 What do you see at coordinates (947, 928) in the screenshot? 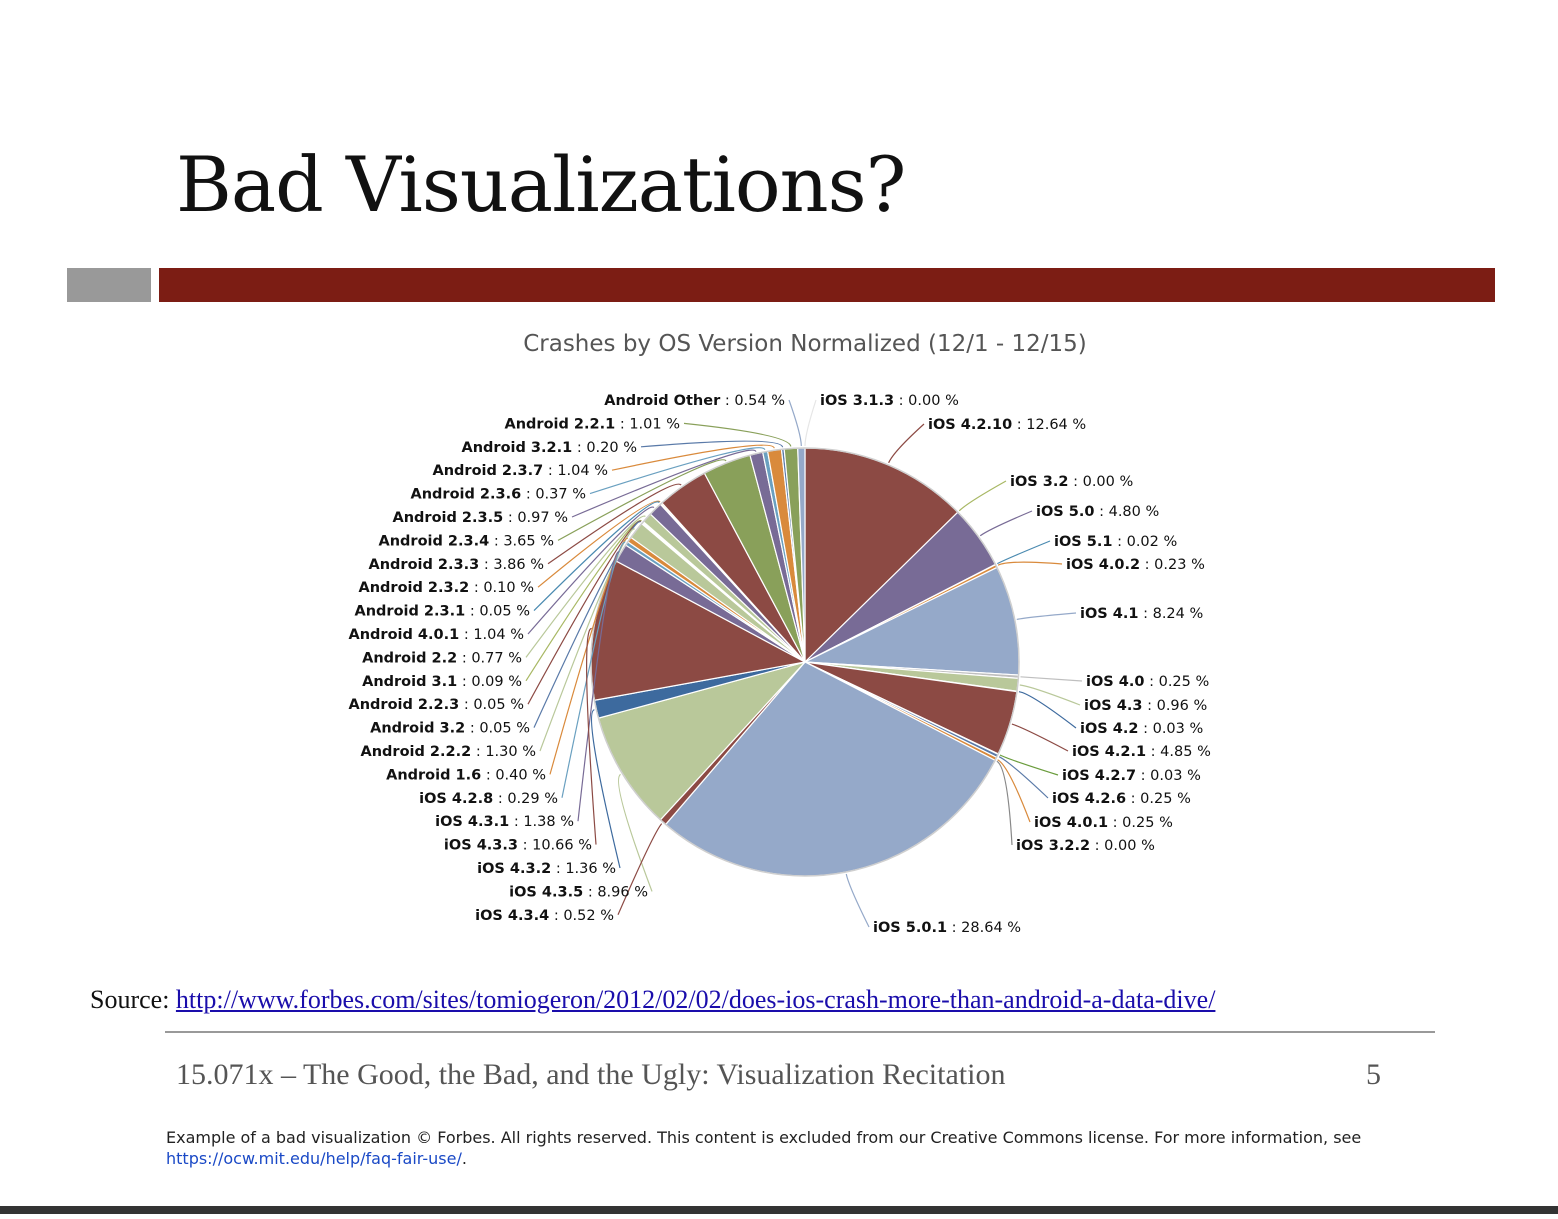
I see `label-ios-5-0-1: iOS 5.0.1 : 28.64 %` at bounding box center [947, 928].